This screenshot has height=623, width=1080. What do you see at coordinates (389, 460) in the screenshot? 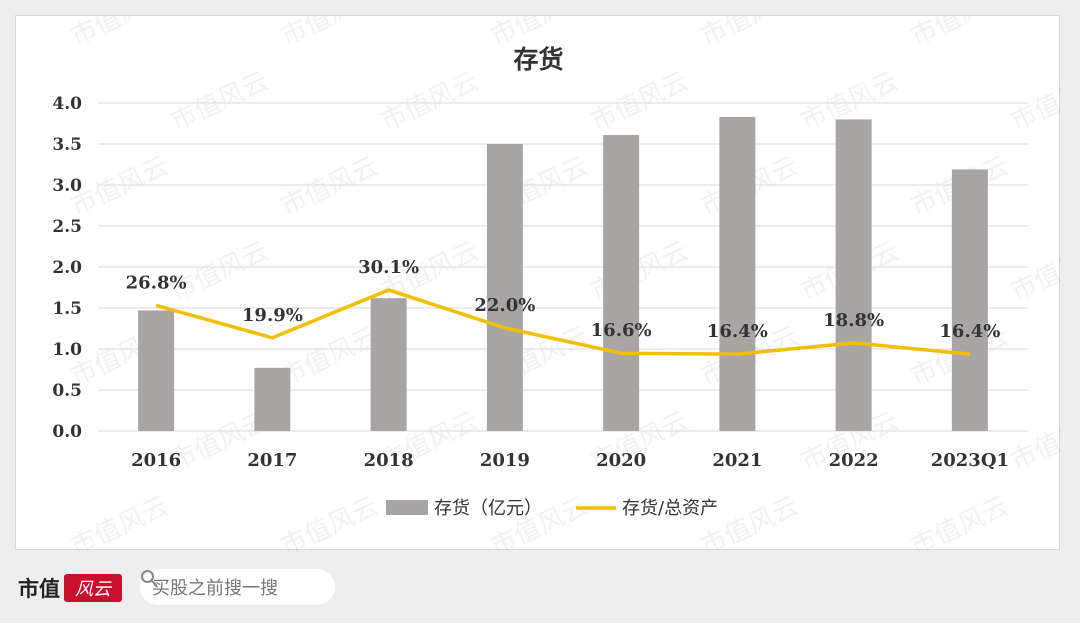
I see `x-tick-label: 2018` at bounding box center [389, 460].